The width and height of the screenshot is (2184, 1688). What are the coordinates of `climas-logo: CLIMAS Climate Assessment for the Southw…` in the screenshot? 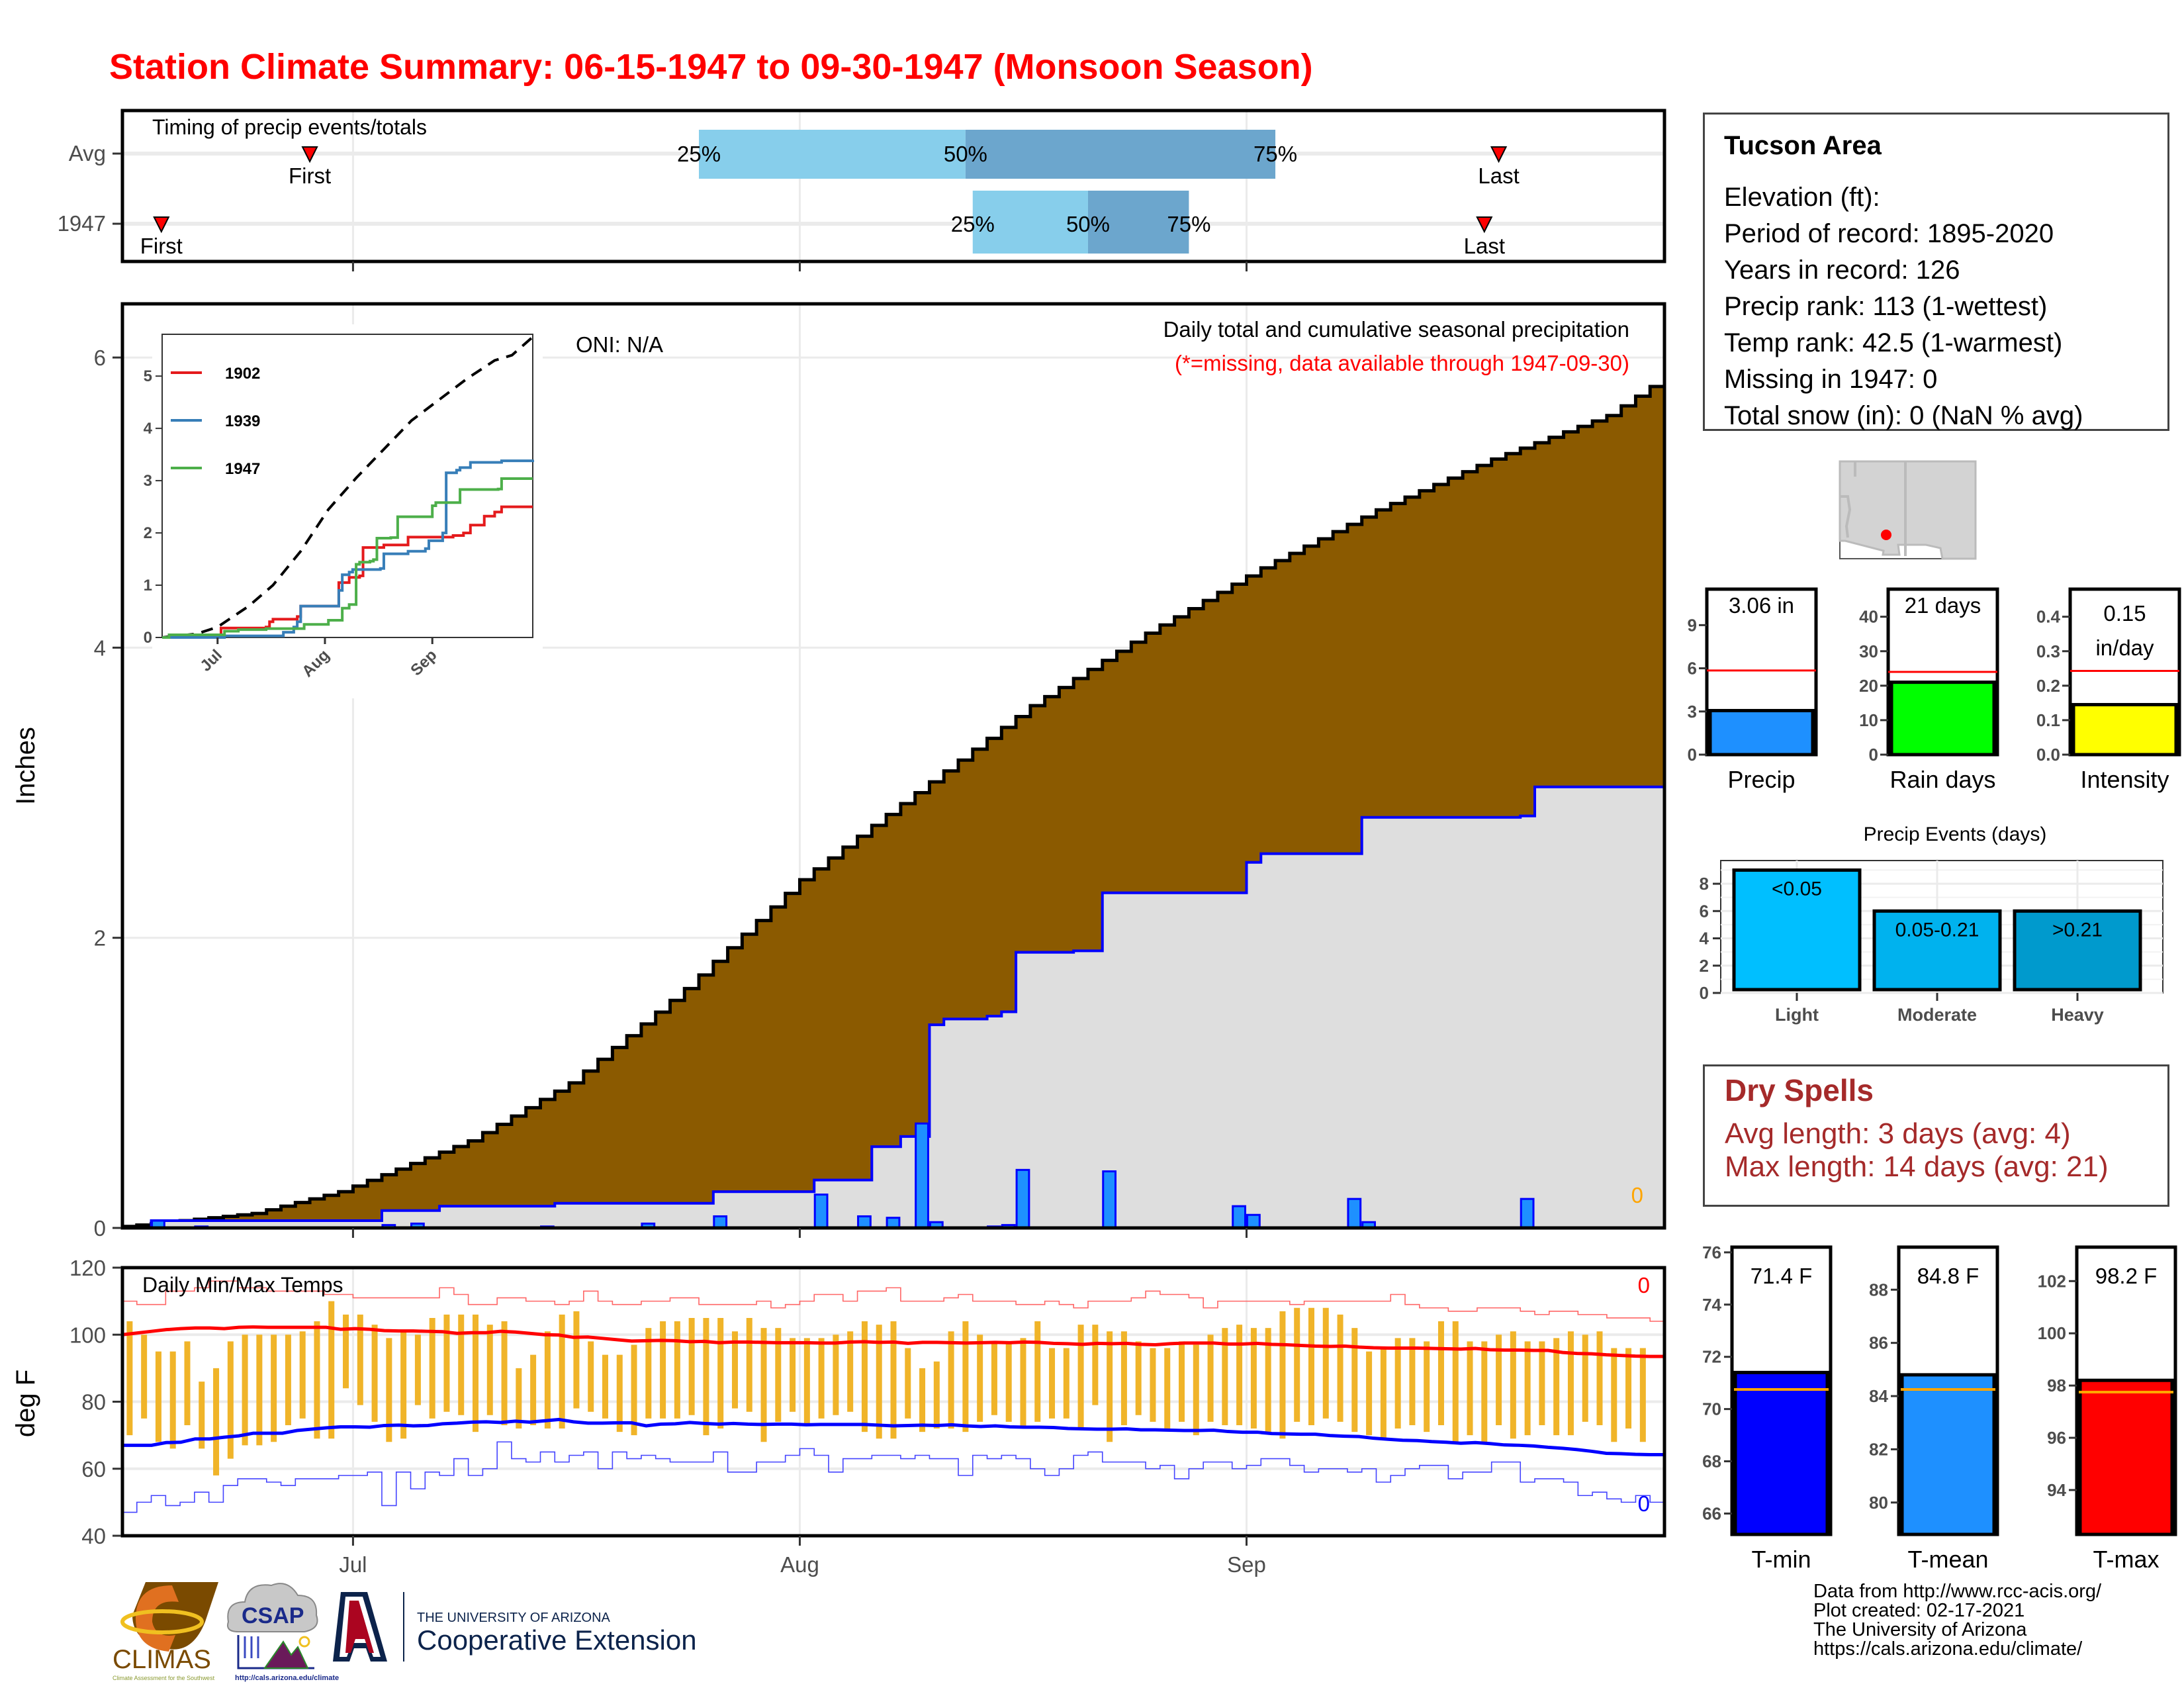 It's located at (165, 1631).